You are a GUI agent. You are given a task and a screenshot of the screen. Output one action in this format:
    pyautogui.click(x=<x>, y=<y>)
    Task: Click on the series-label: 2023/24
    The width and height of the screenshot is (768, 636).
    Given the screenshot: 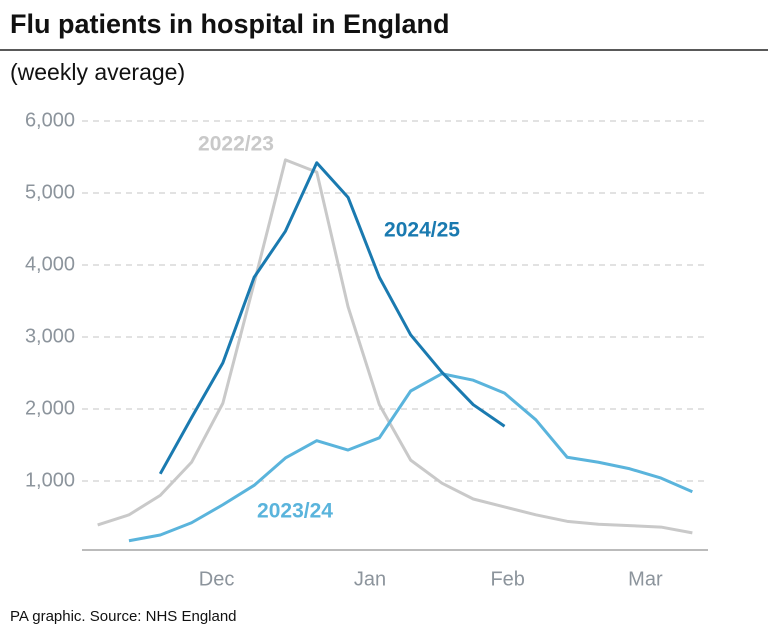 What is the action you would take?
    pyautogui.click(x=295, y=511)
    